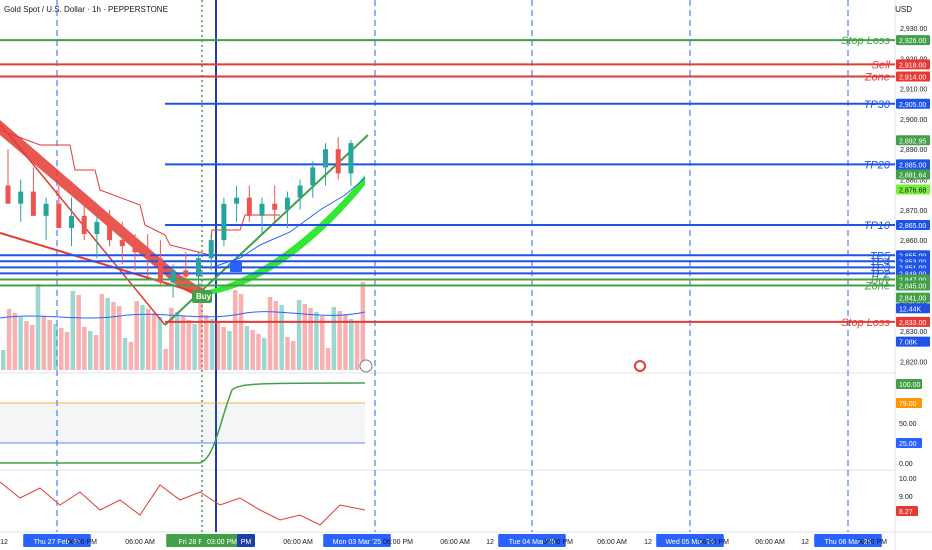  I want to click on osc2-tag-text: 8.27, so click(906, 512).